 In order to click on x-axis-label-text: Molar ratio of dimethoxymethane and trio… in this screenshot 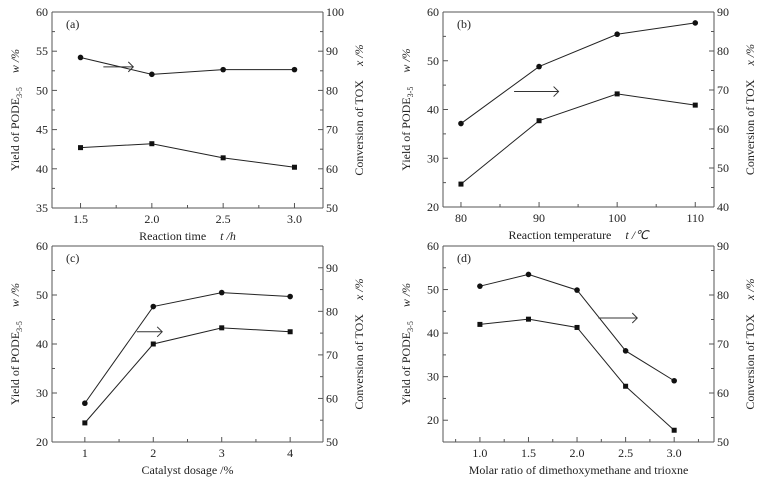, I will do `click(579, 470)`.